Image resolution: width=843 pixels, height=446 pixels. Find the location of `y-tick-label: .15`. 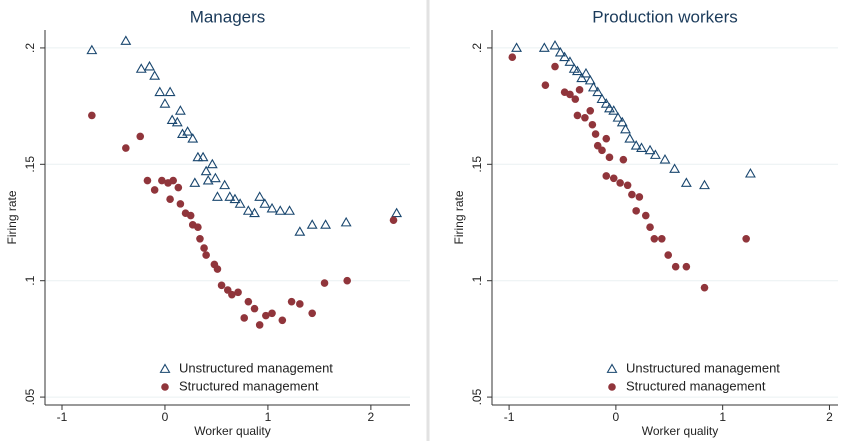

y-tick-label: .15 is located at coordinates (477, 164).